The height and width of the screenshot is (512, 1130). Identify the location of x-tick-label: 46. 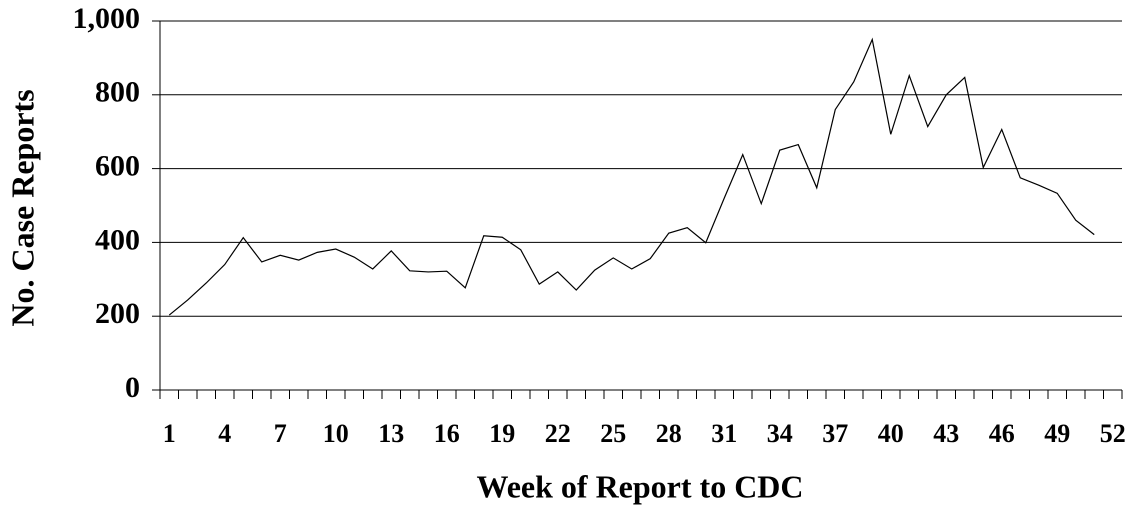
(1002, 433).